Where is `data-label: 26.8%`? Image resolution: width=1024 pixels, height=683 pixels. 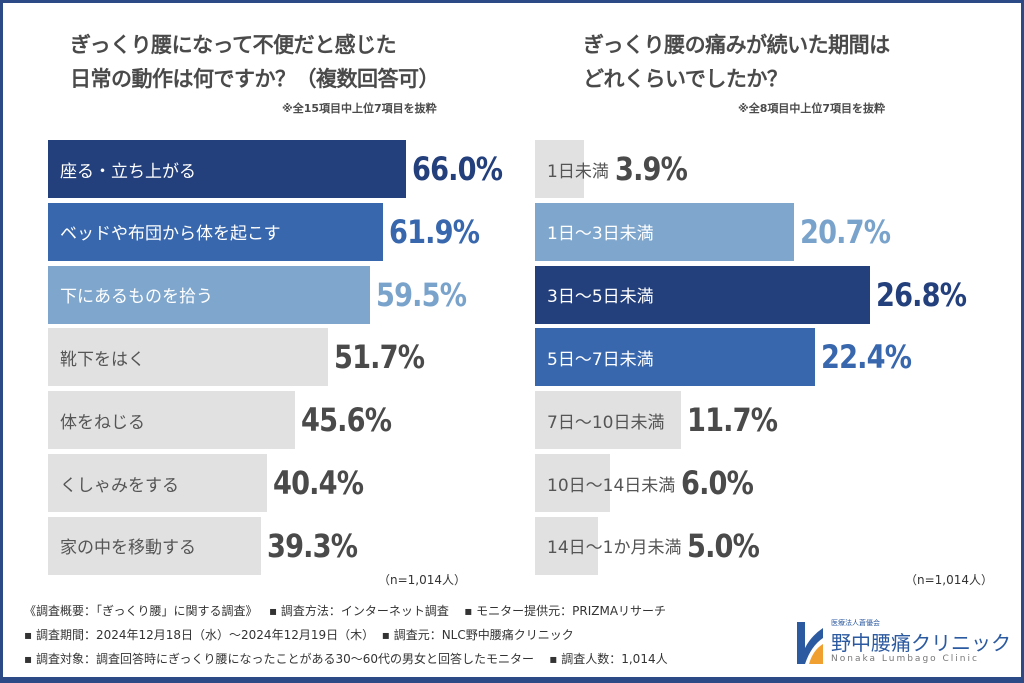 data-label: 26.8% is located at coordinates (921, 294).